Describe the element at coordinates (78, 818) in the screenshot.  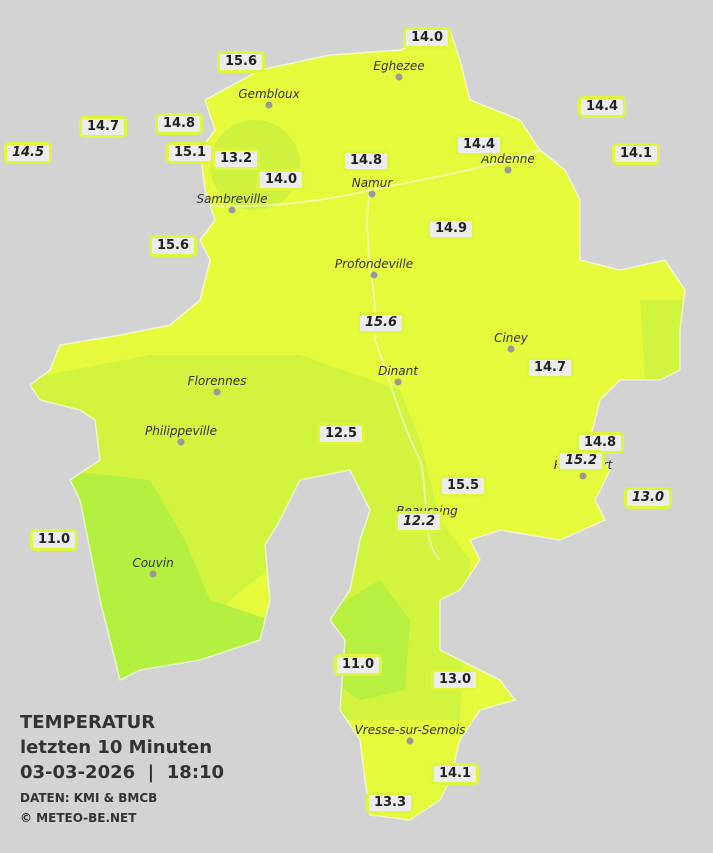
I see `legend-copyright: © METEO-BE.NET` at that location.